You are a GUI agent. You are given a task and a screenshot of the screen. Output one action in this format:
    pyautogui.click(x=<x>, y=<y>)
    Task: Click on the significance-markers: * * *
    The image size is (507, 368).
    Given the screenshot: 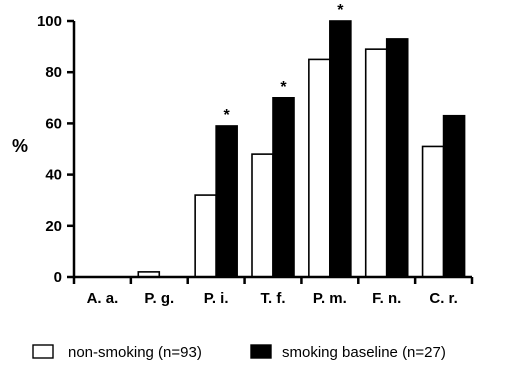 What is the action you would take?
    pyautogui.click(x=284, y=63)
    